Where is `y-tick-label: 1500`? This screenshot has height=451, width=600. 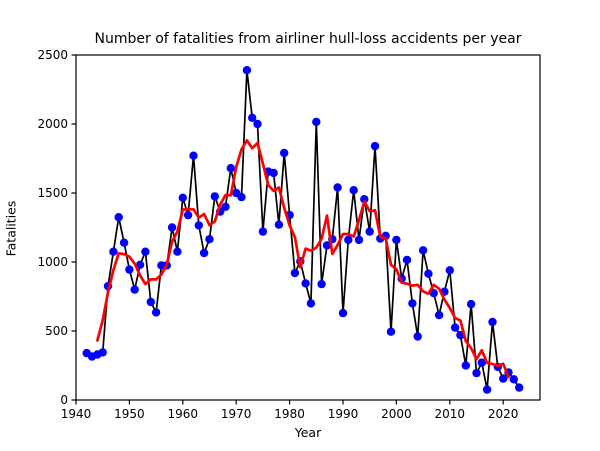 y-tick-label: 1500 is located at coordinates (52, 193).